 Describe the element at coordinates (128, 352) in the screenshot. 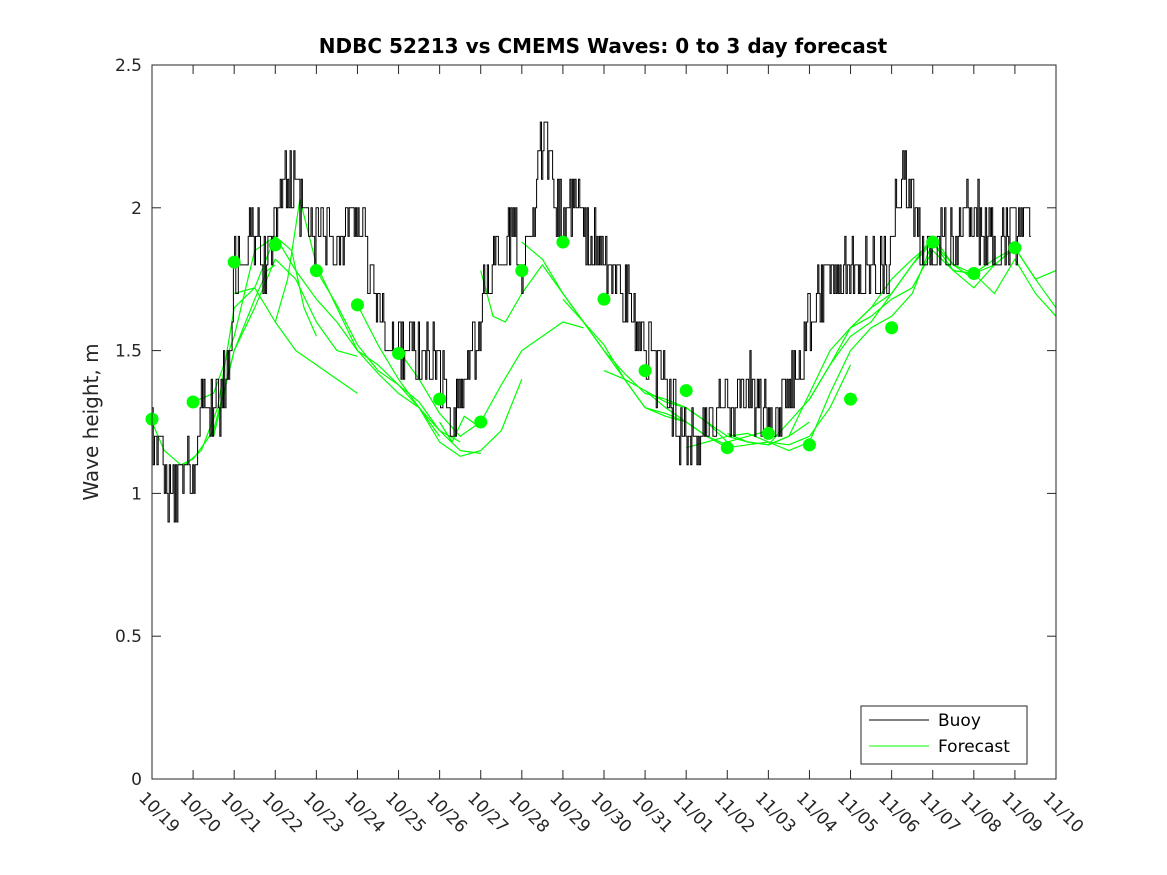

I see `y-tick-label: 1.5` at that location.